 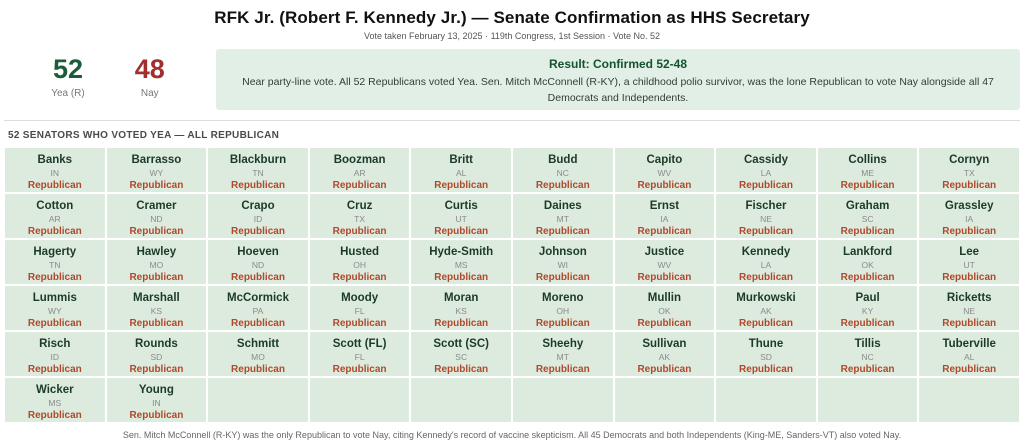 I want to click on senator-card: Crapo ID Republican, so click(x=258, y=216).